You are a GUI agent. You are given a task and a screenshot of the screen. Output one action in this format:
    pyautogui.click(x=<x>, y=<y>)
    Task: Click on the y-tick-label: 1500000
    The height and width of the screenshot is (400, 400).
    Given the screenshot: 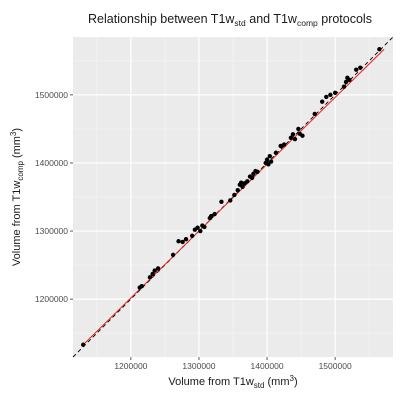 What is the action you would take?
    pyautogui.click(x=51, y=95)
    